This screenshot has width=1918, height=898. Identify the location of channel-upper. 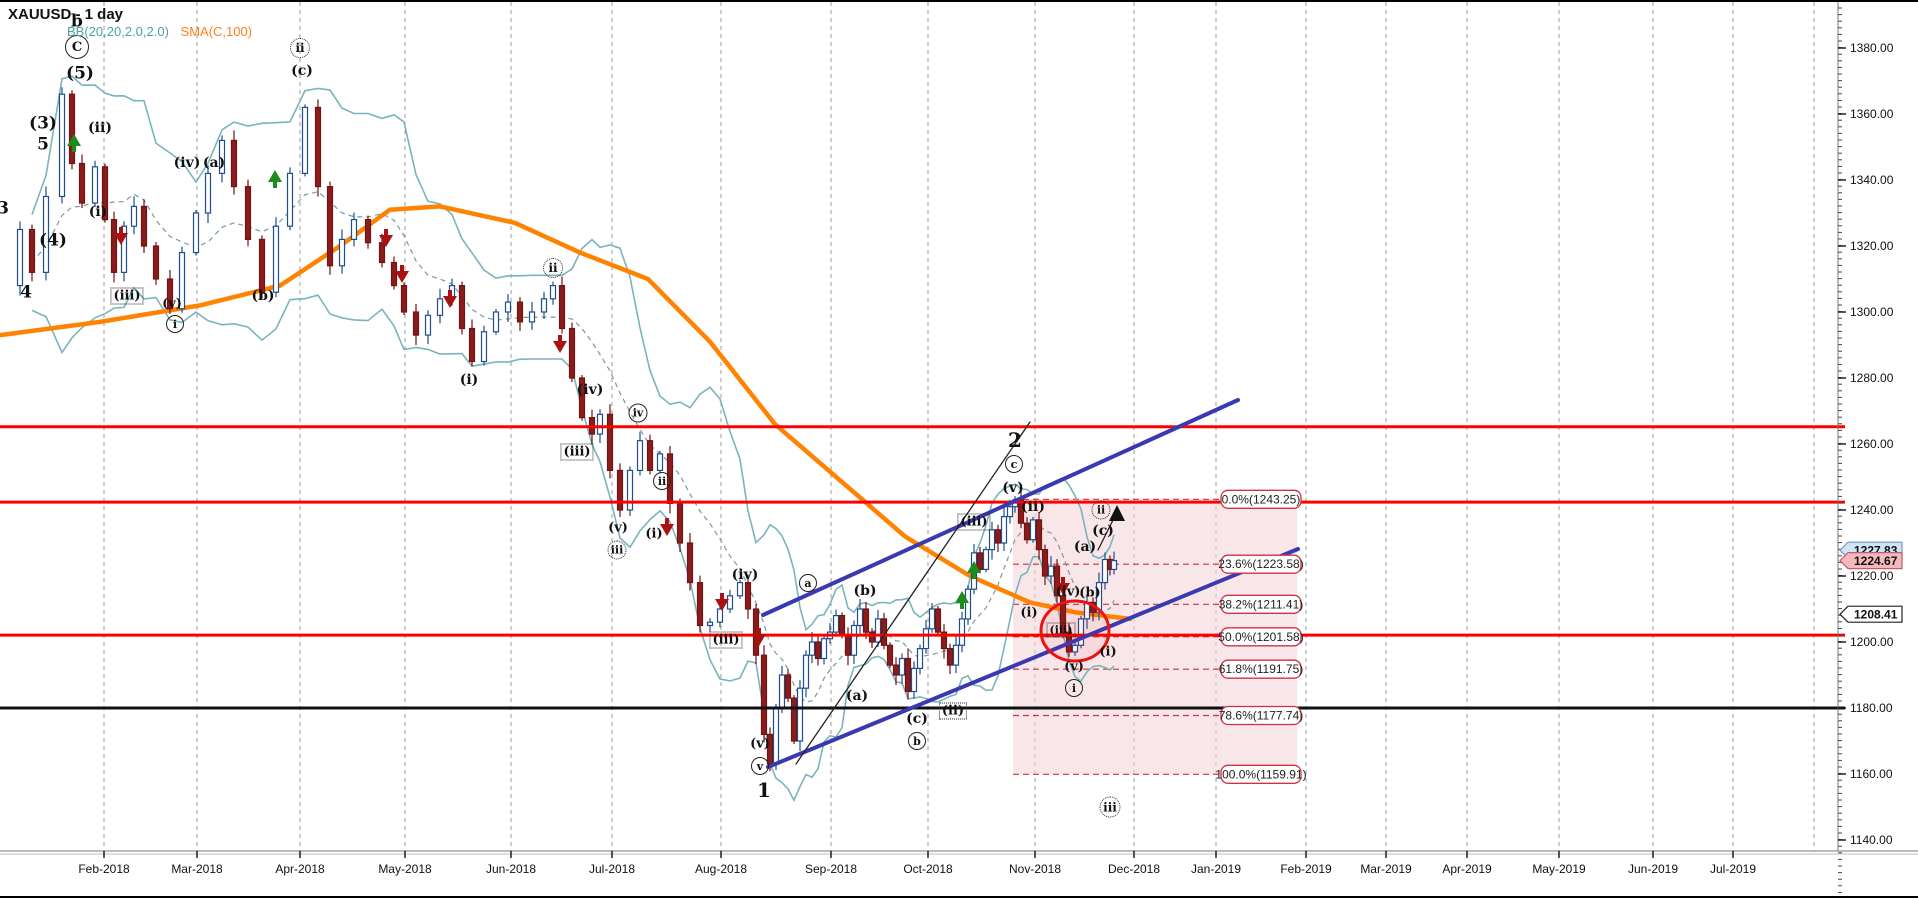
(1000, 507).